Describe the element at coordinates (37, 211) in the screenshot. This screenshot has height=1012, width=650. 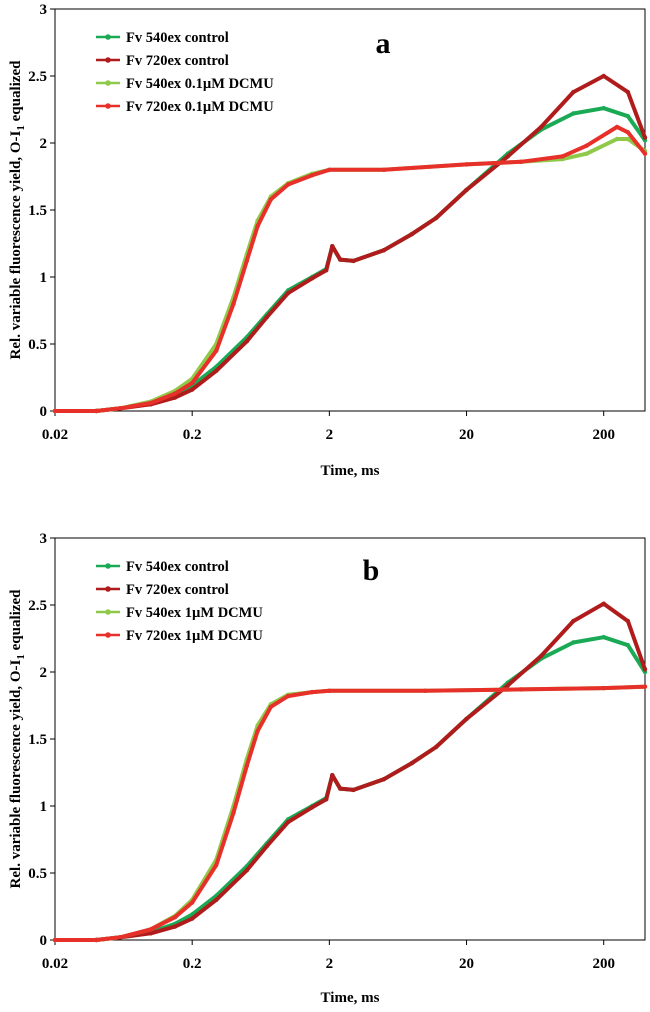
I see `y-tick-label: 1.5` at that location.